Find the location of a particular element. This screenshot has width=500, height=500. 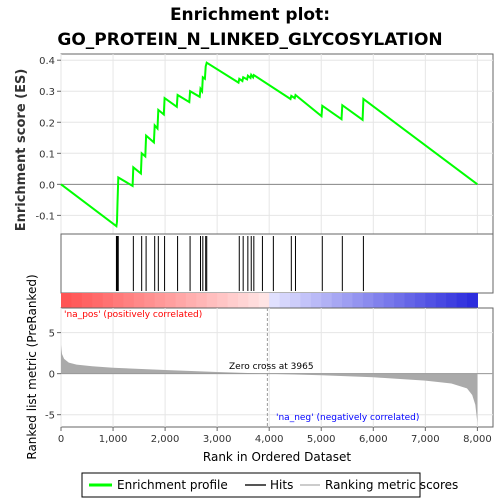

negative-label: 'na_neg' (negatively correlated) is located at coordinates (347, 418).